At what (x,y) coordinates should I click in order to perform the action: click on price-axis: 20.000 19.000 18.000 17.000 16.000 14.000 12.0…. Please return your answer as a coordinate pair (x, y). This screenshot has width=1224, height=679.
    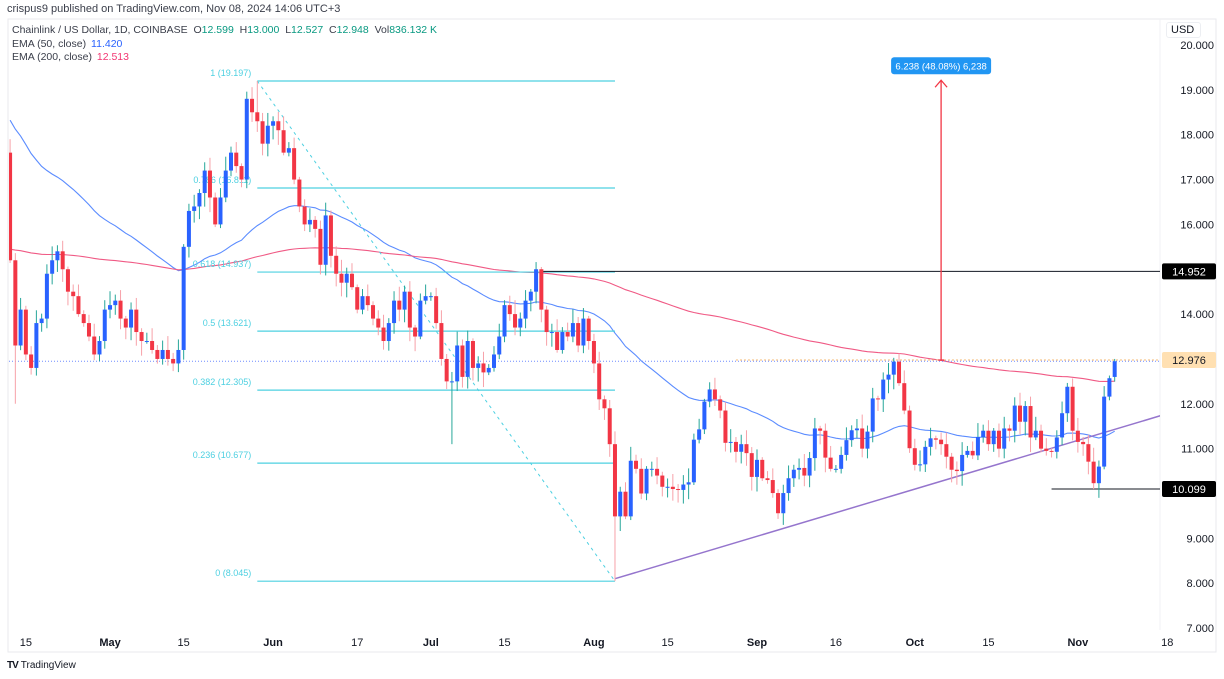
    Looking at the image, I should click on (1197, 337).